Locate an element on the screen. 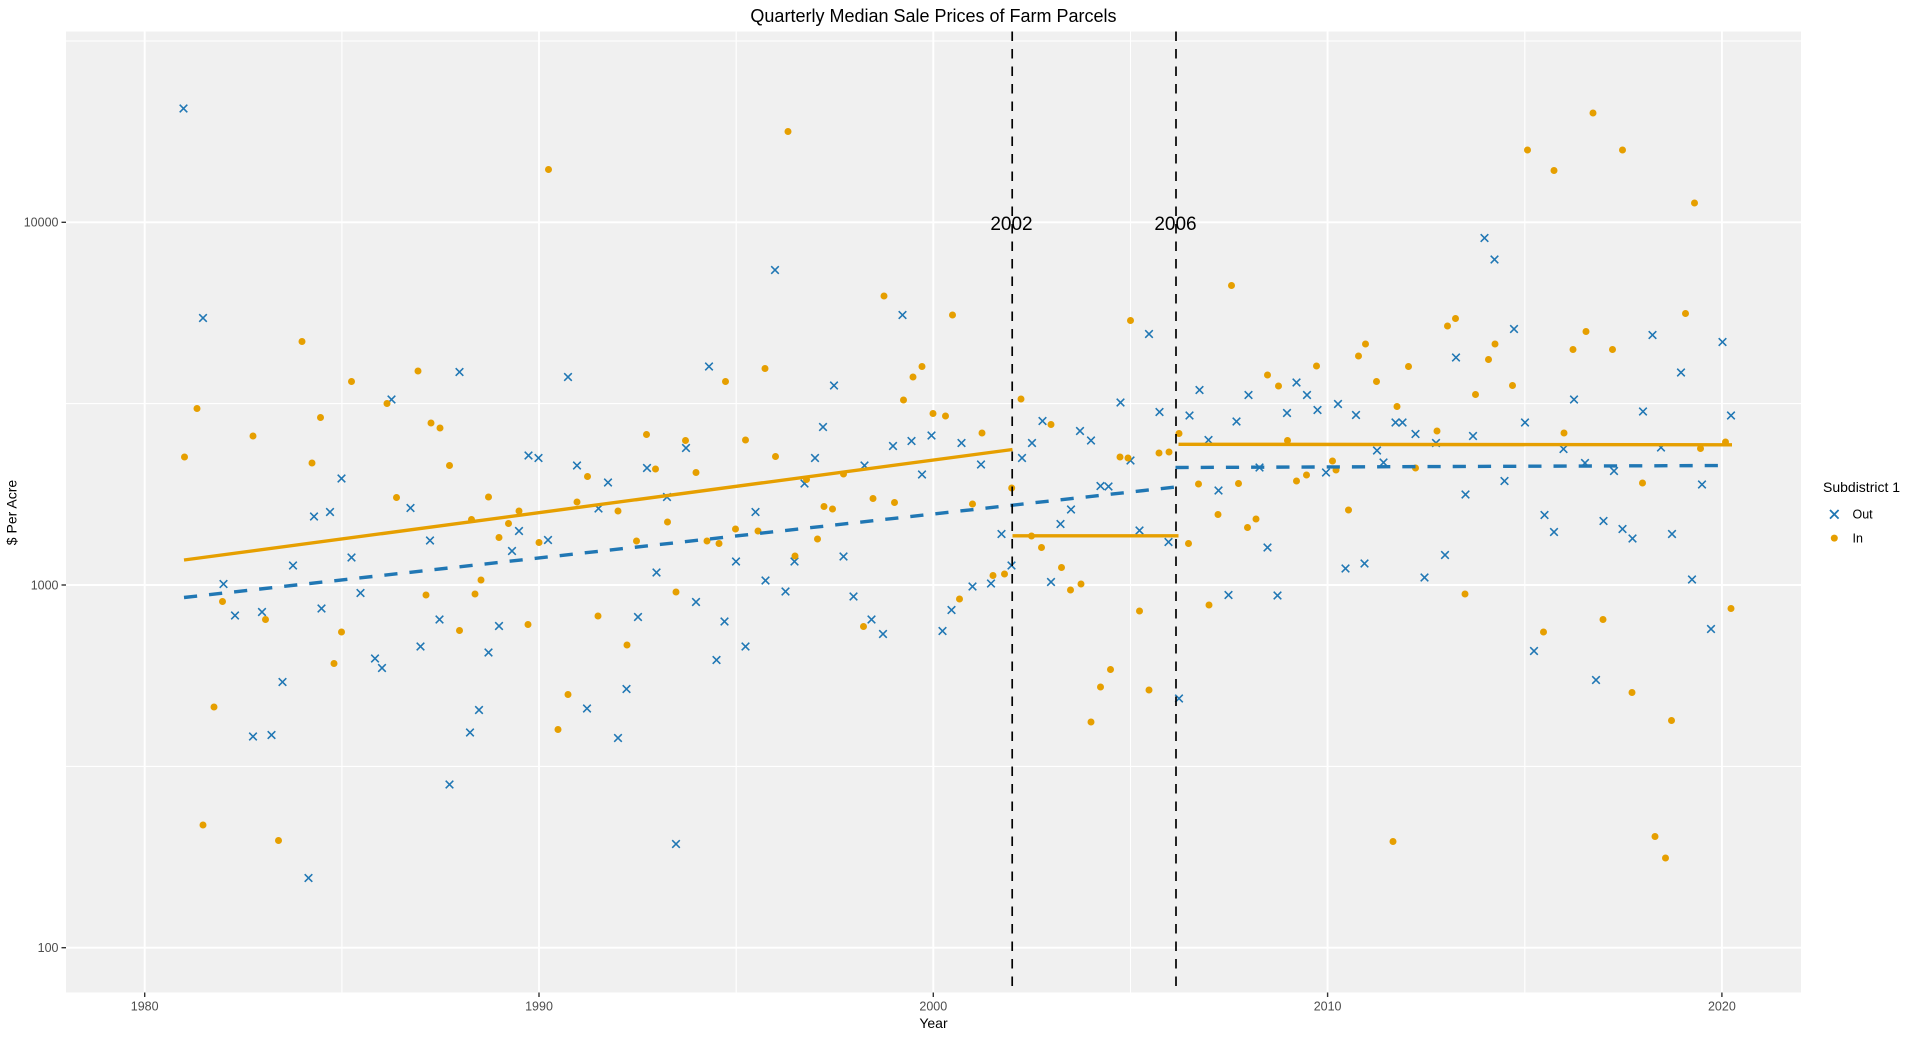  svg-text: 10000 is located at coordinates (41, 223).